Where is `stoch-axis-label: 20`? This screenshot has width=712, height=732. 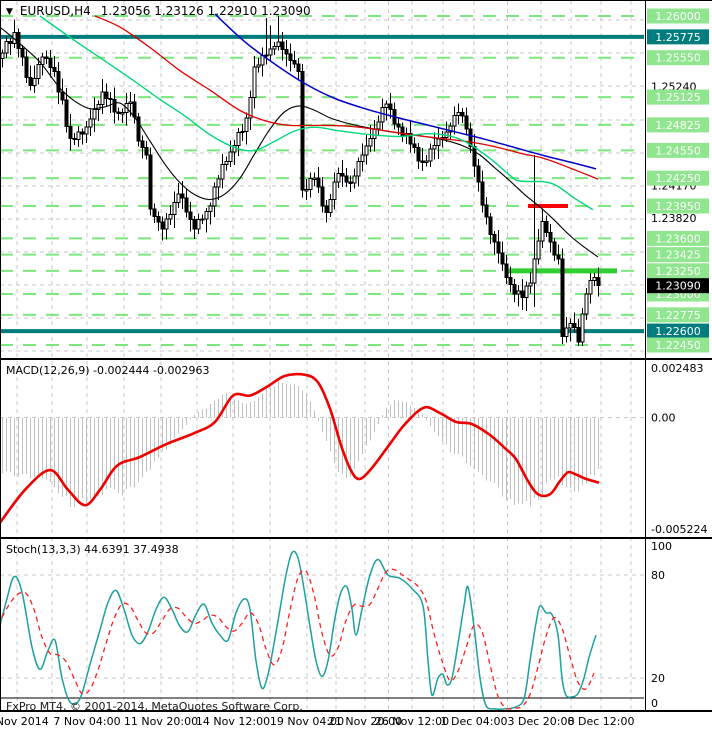
stoch-axis-label: 20 is located at coordinates (658, 678).